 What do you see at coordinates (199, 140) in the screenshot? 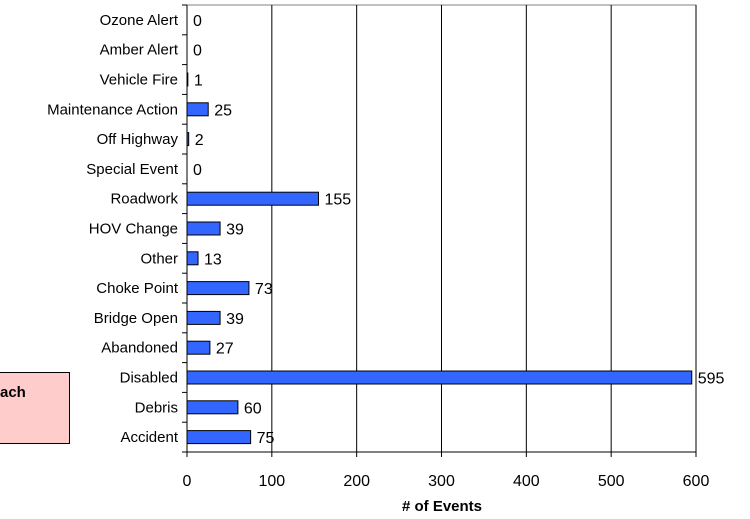
I see `value-label: 2` at bounding box center [199, 140].